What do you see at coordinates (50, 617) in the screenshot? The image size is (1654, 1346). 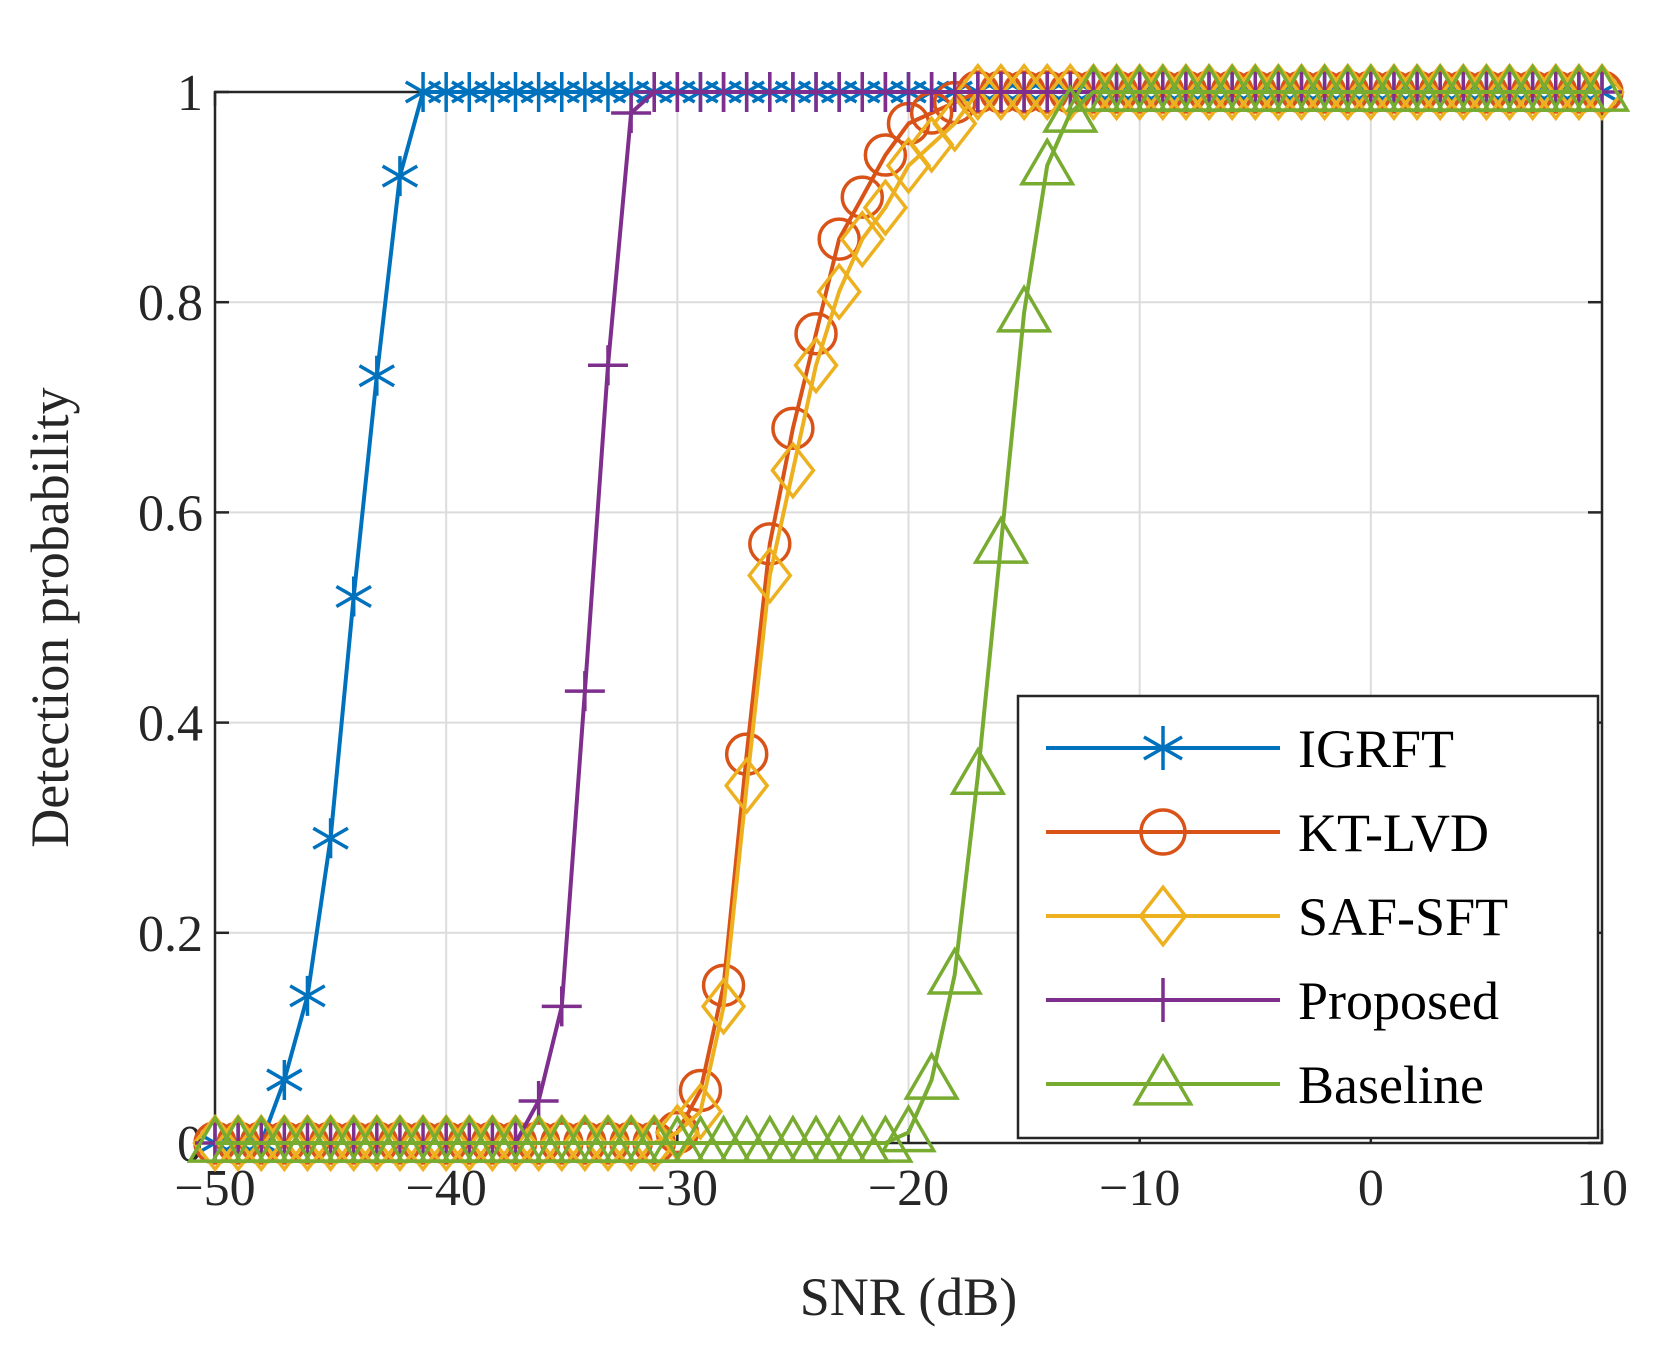 I see `y-axis-label: Detection probability` at bounding box center [50, 617].